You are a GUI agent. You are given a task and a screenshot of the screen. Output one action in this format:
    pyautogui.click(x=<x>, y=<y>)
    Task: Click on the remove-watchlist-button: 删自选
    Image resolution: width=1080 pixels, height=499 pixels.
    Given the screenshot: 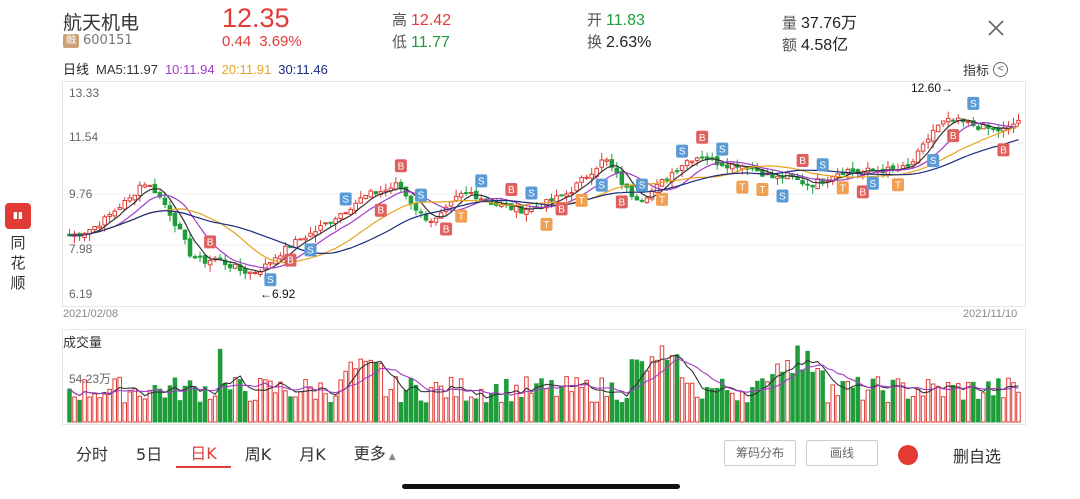 What is the action you would take?
    pyautogui.click(x=977, y=456)
    